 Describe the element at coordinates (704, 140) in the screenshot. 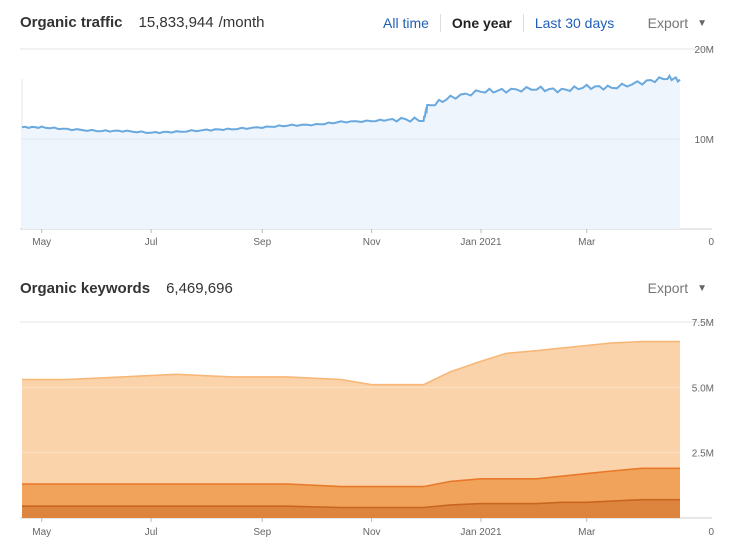

I see `y-tick-label: 10M` at that location.